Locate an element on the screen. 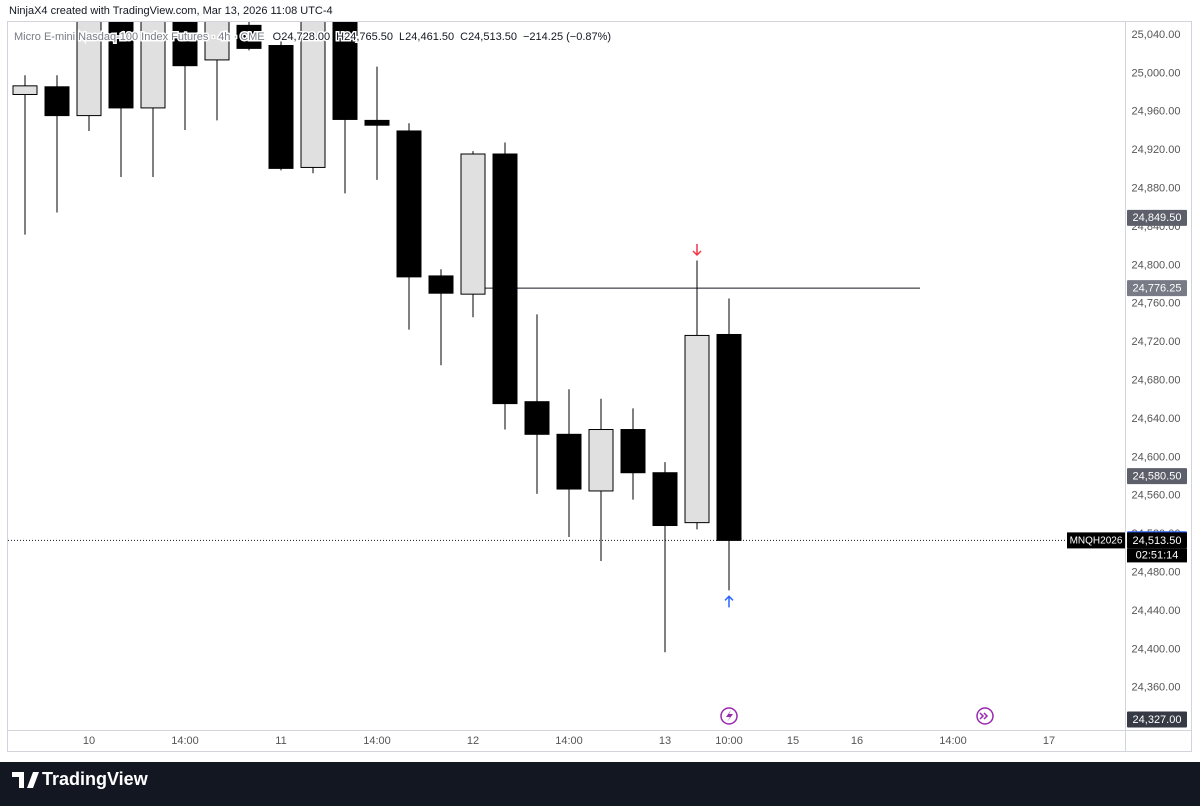 The width and height of the screenshot is (1200, 806). symbol-label-box is located at coordinates (1096, 540).